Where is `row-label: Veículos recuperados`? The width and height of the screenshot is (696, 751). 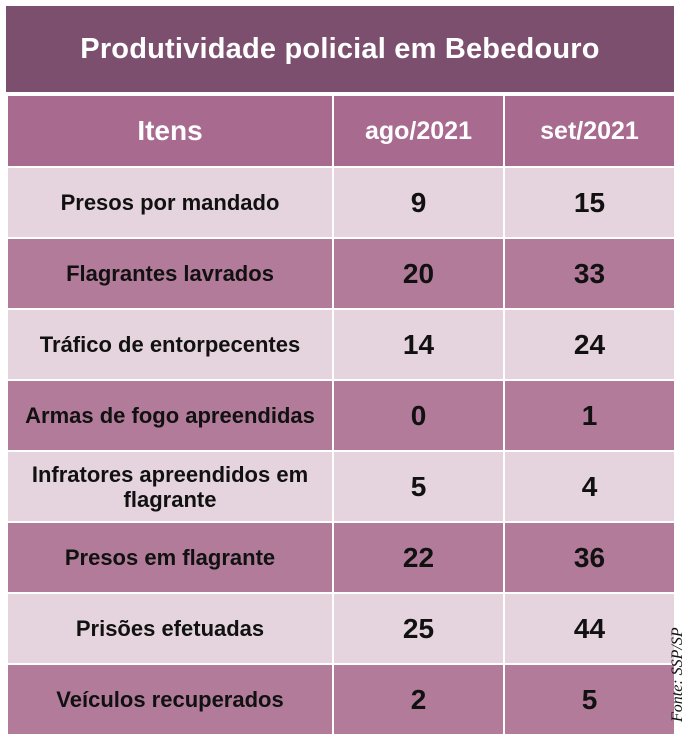
row-label: Veículos recuperados is located at coordinates (170, 699).